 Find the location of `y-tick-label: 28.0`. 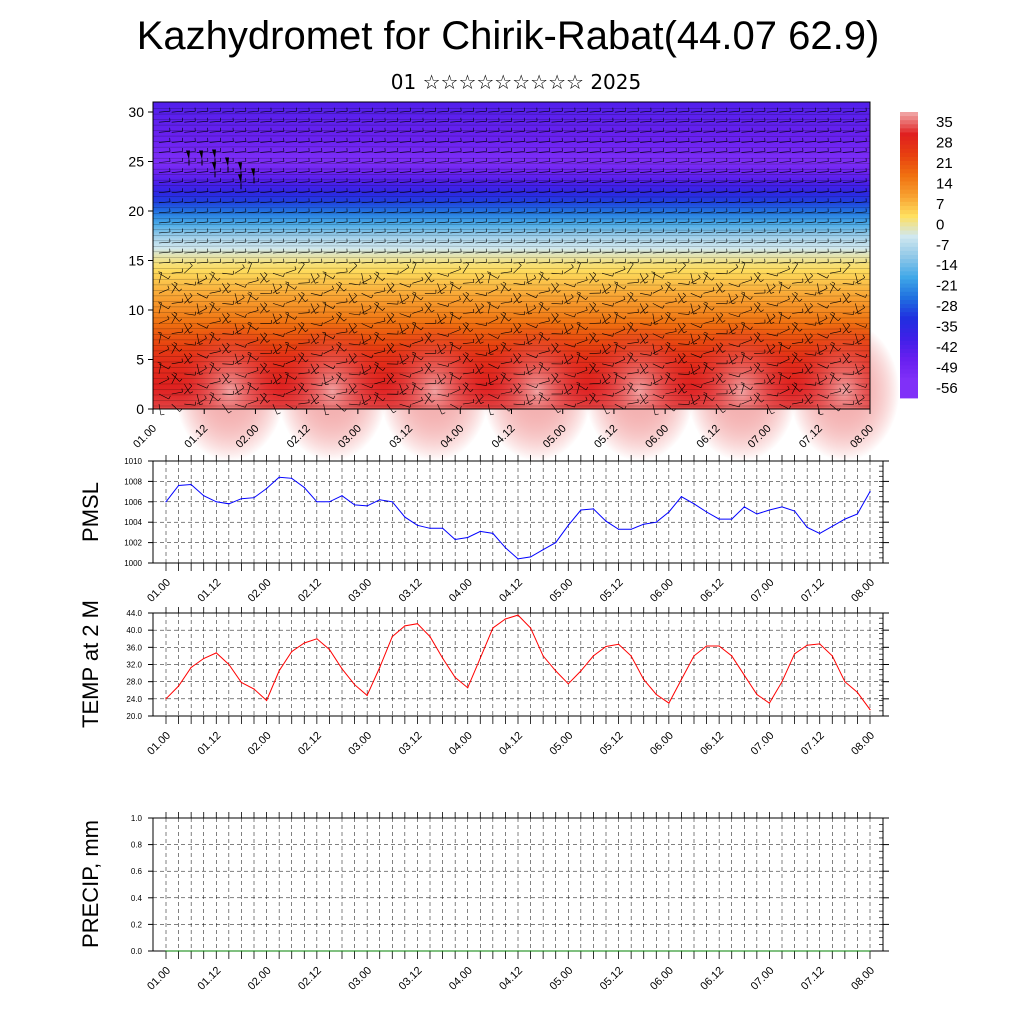

y-tick-label: 28.0 is located at coordinates (134, 682).